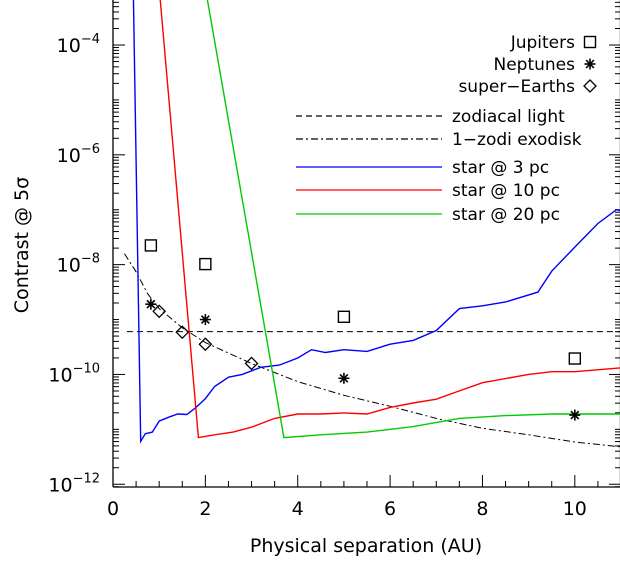 This screenshot has width=620, height=562. What do you see at coordinates (506, 215) in the screenshot?
I see `legend-label-star-20-pc: star @ 20 pc` at bounding box center [506, 215].